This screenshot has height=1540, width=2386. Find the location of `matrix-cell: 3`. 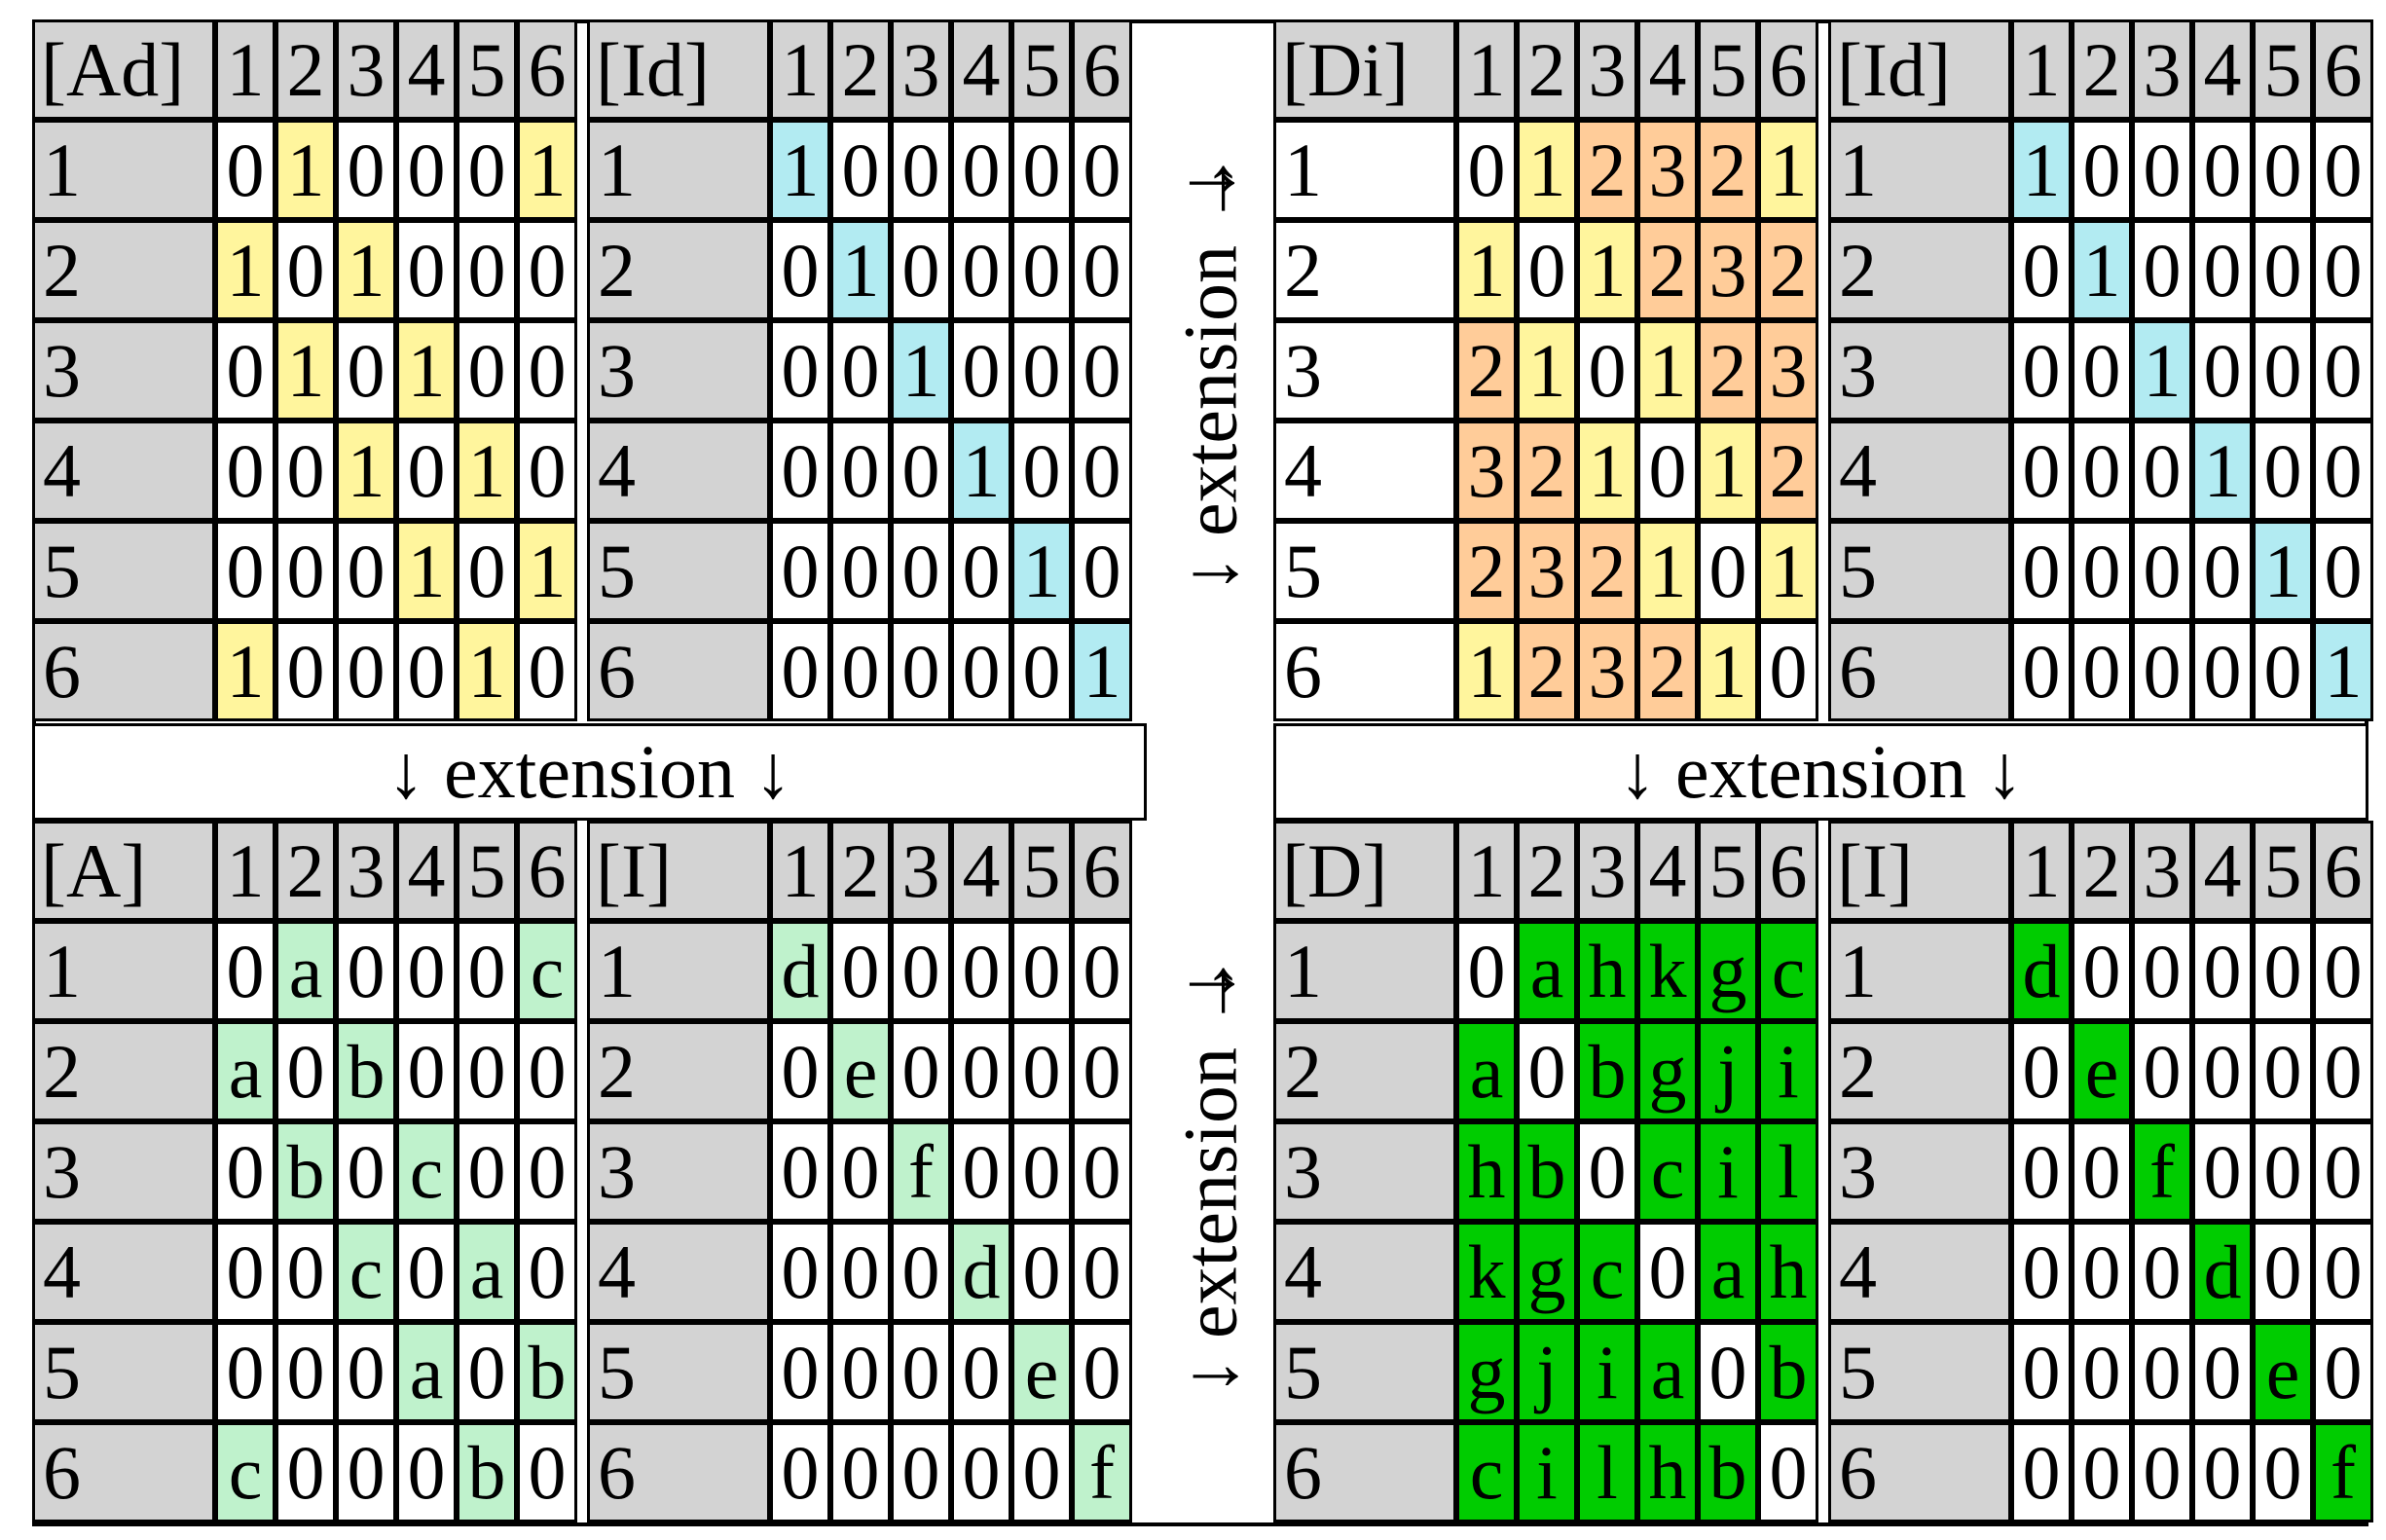

matrix-cell: 3 is located at coordinates (1607, 671).